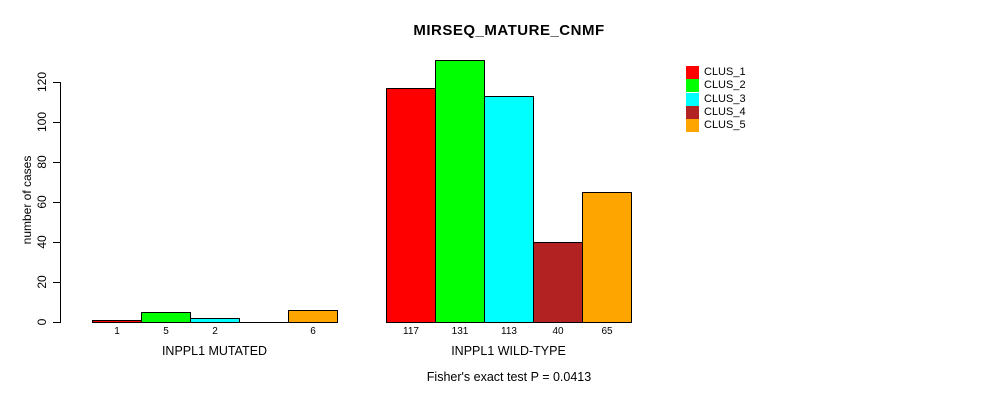 This screenshot has width=990, height=400. What do you see at coordinates (725, 85) in the screenshot?
I see `legend-label: CLUS_2` at bounding box center [725, 85].